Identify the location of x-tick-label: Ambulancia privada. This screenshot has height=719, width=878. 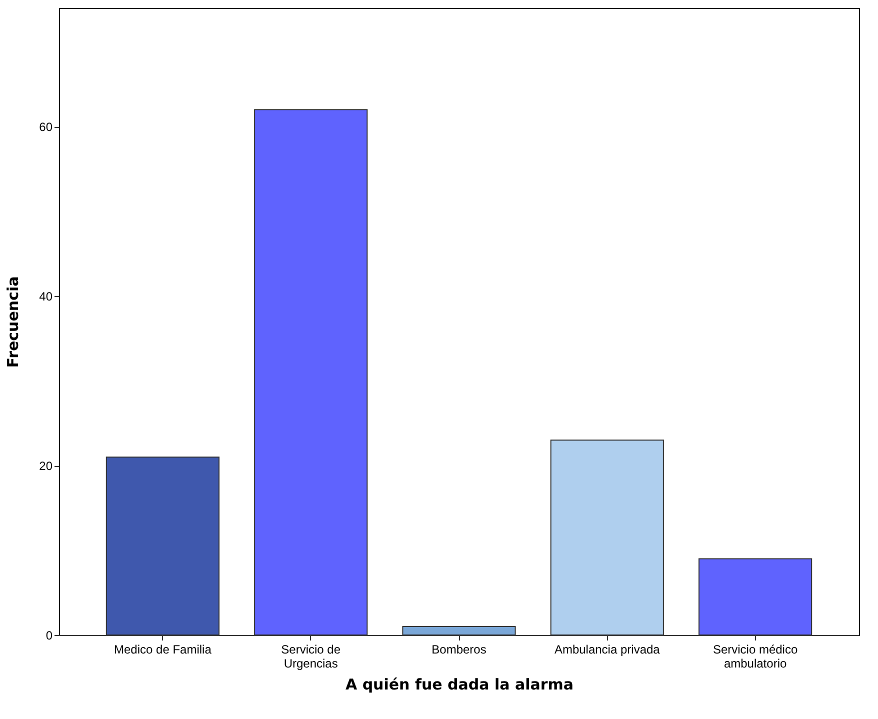
(607, 649).